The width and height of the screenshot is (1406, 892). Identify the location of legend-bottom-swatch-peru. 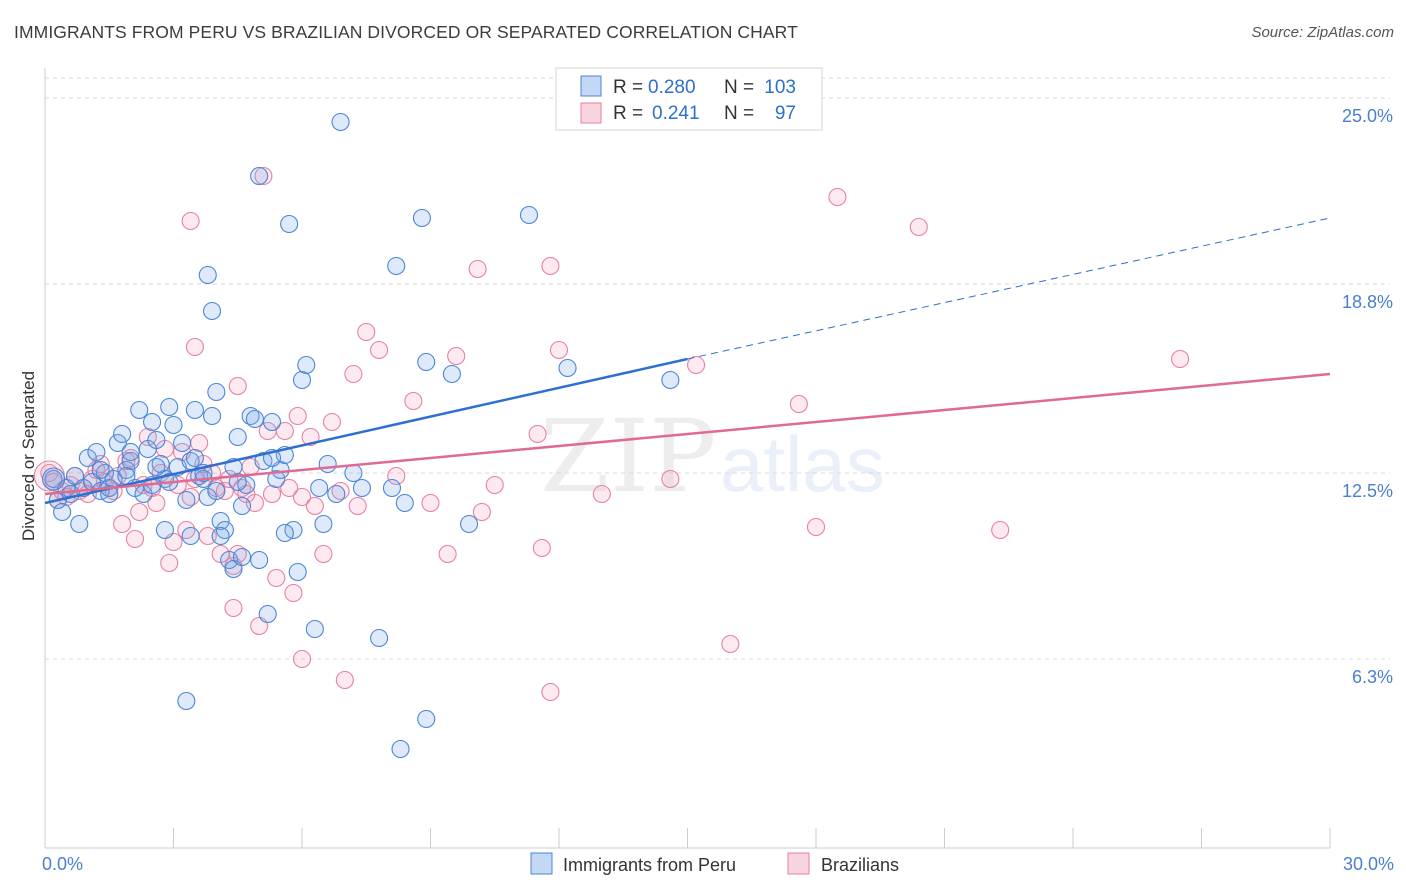
(541, 863).